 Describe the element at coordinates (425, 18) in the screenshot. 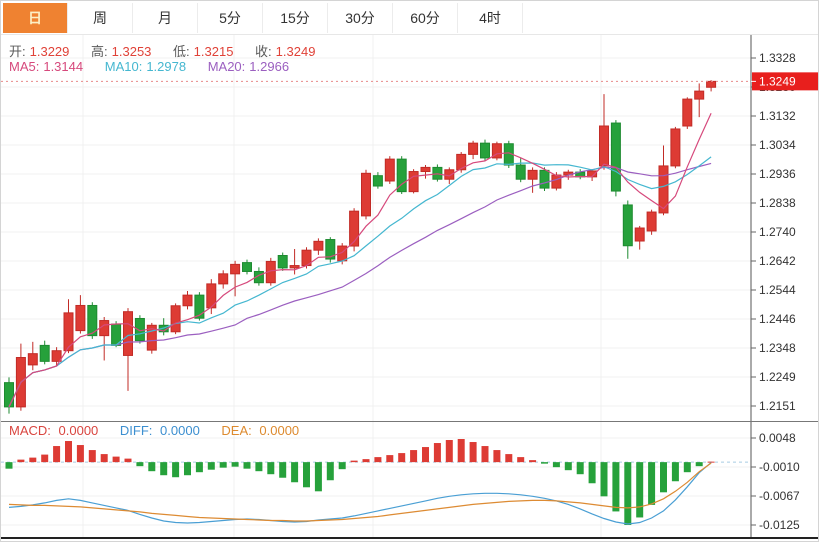

I see `tab-60min: 60分` at that location.